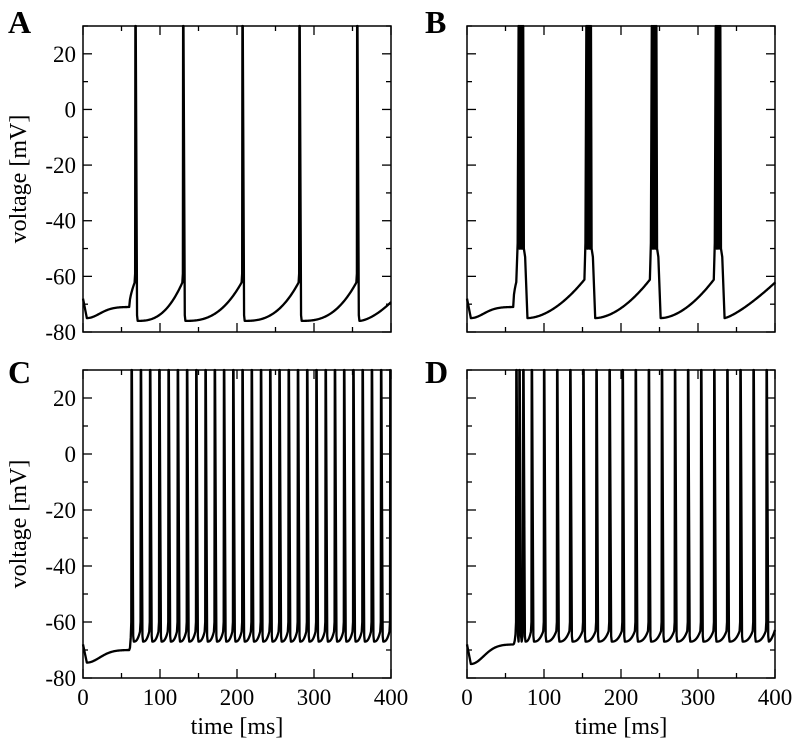 This screenshot has width=799, height=742. What do you see at coordinates (71, 454) in the screenshot?
I see `y-tick-label-c: 0` at bounding box center [71, 454].